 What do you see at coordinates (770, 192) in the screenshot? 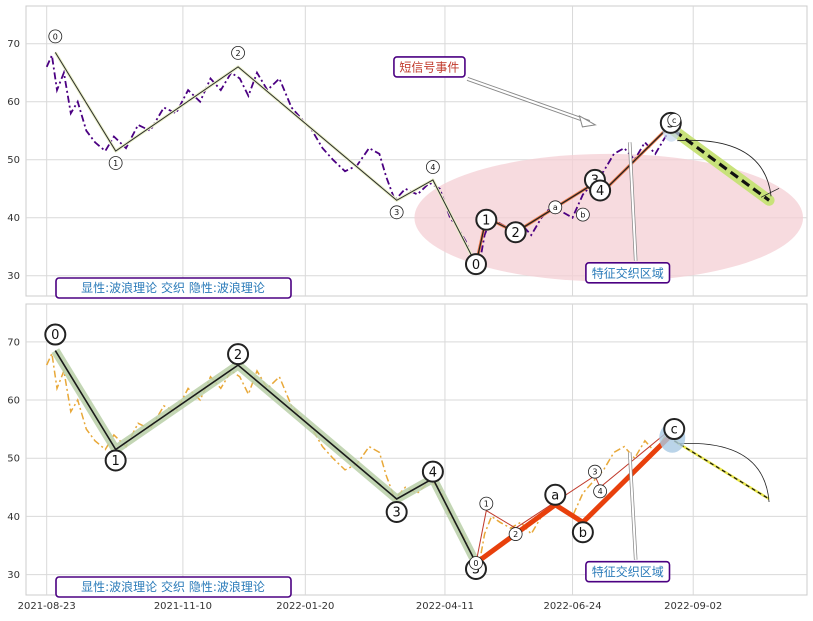
I see `forecast-tick-mark` at bounding box center [770, 192].